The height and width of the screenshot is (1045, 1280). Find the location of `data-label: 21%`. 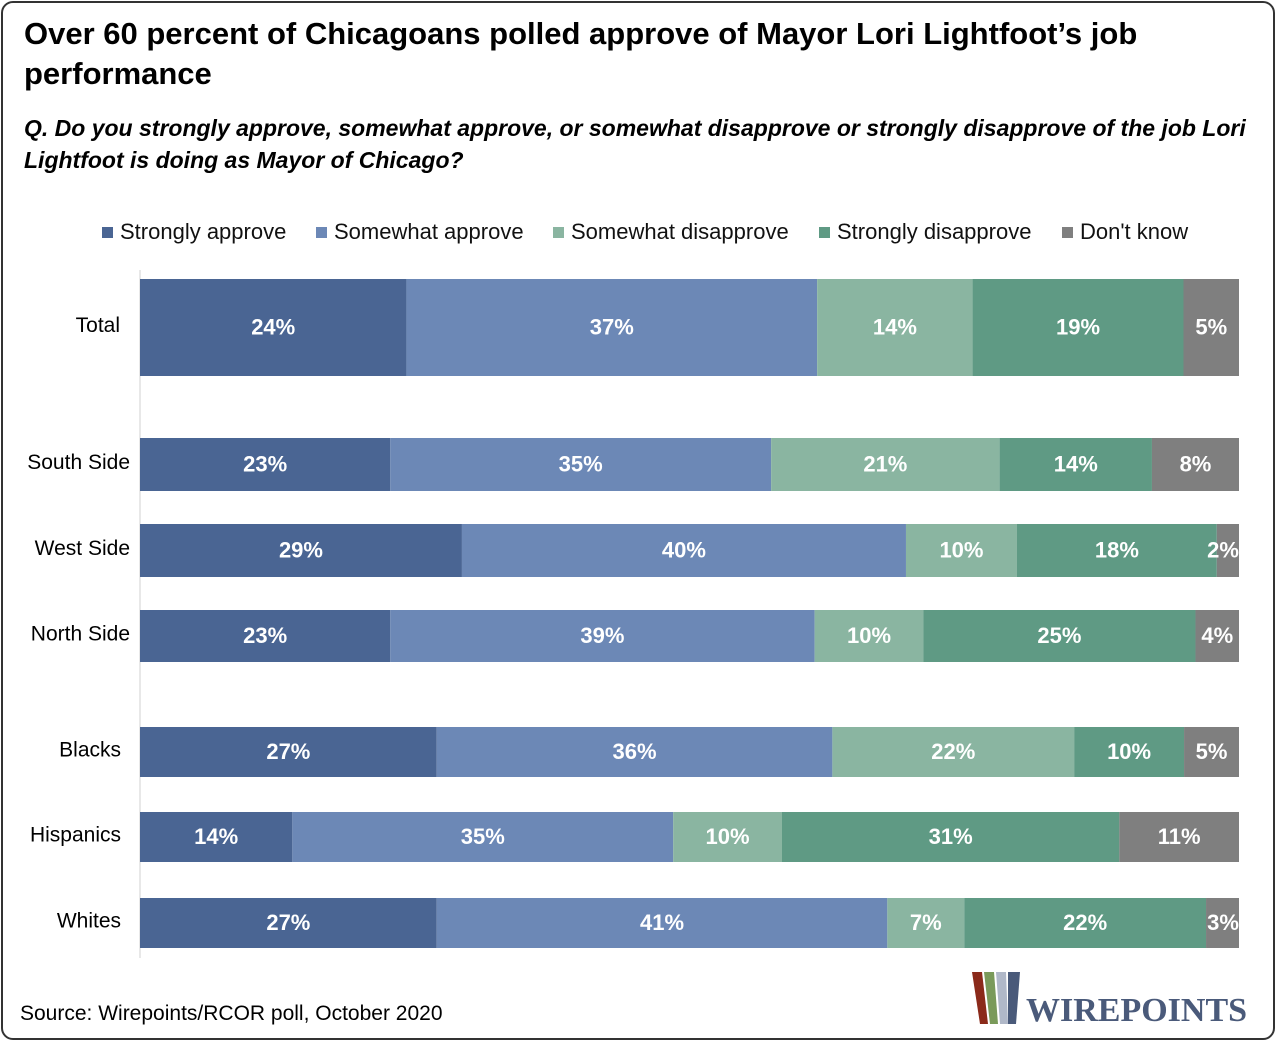

data-label: 21% is located at coordinates (885, 463).